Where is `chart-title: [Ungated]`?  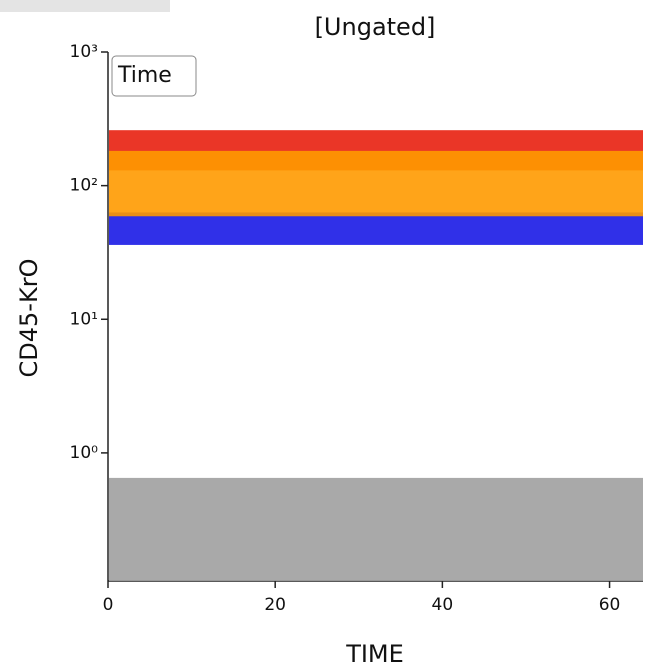
chart-title: [Ungated] is located at coordinates (375, 27).